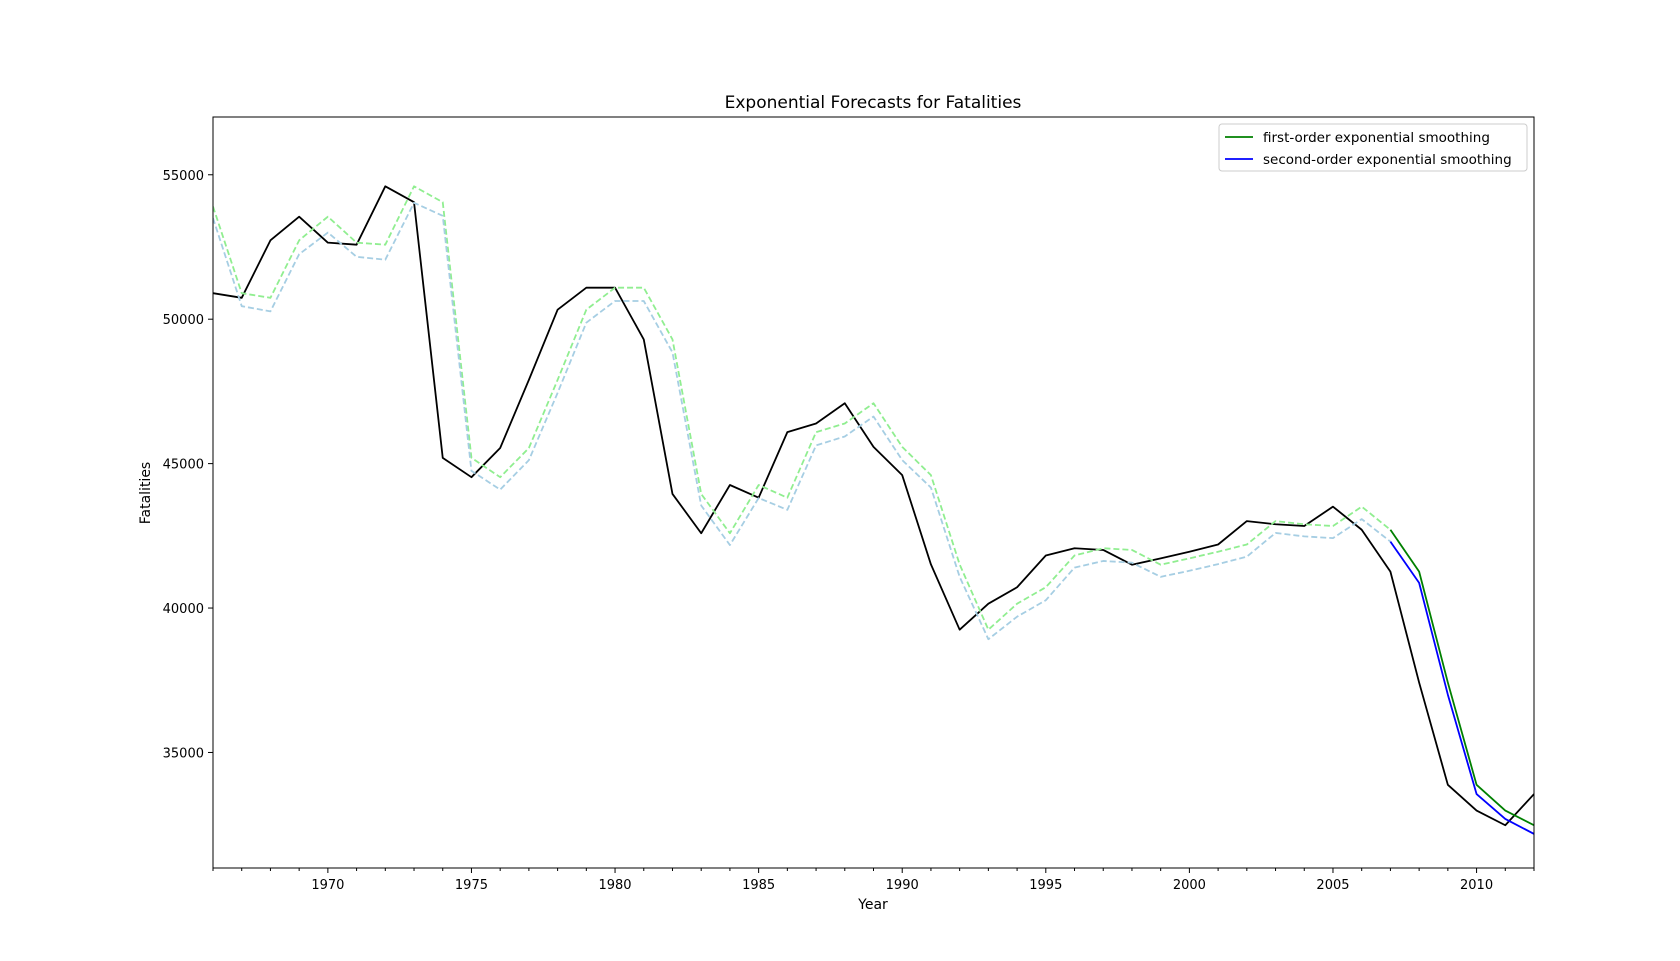 The image size is (1680, 961). Describe the element at coordinates (1189, 885) in the screenshot. I see `x-tick-label: 2000` at that location.